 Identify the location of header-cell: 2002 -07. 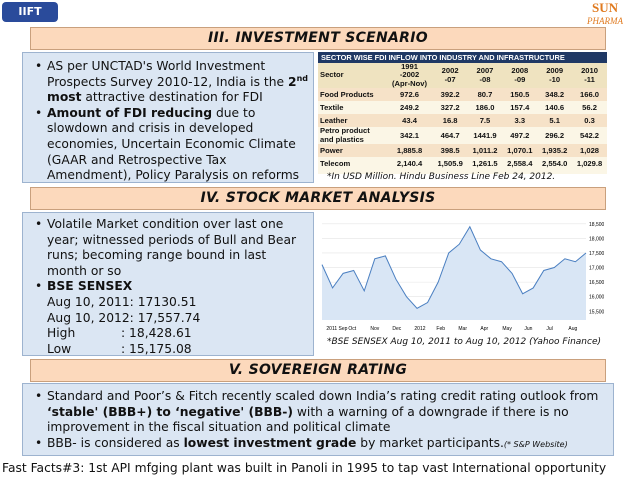
(450, 75).